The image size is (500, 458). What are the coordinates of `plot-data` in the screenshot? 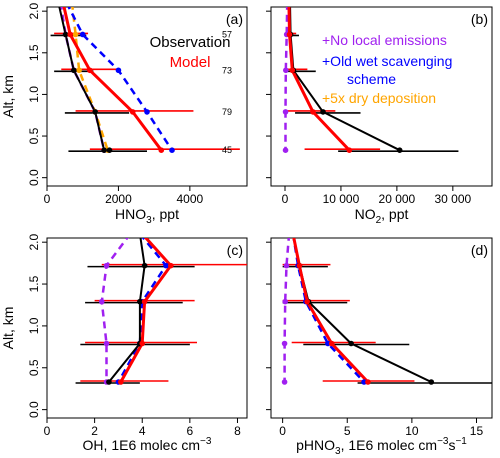 It's located at (161, 311).